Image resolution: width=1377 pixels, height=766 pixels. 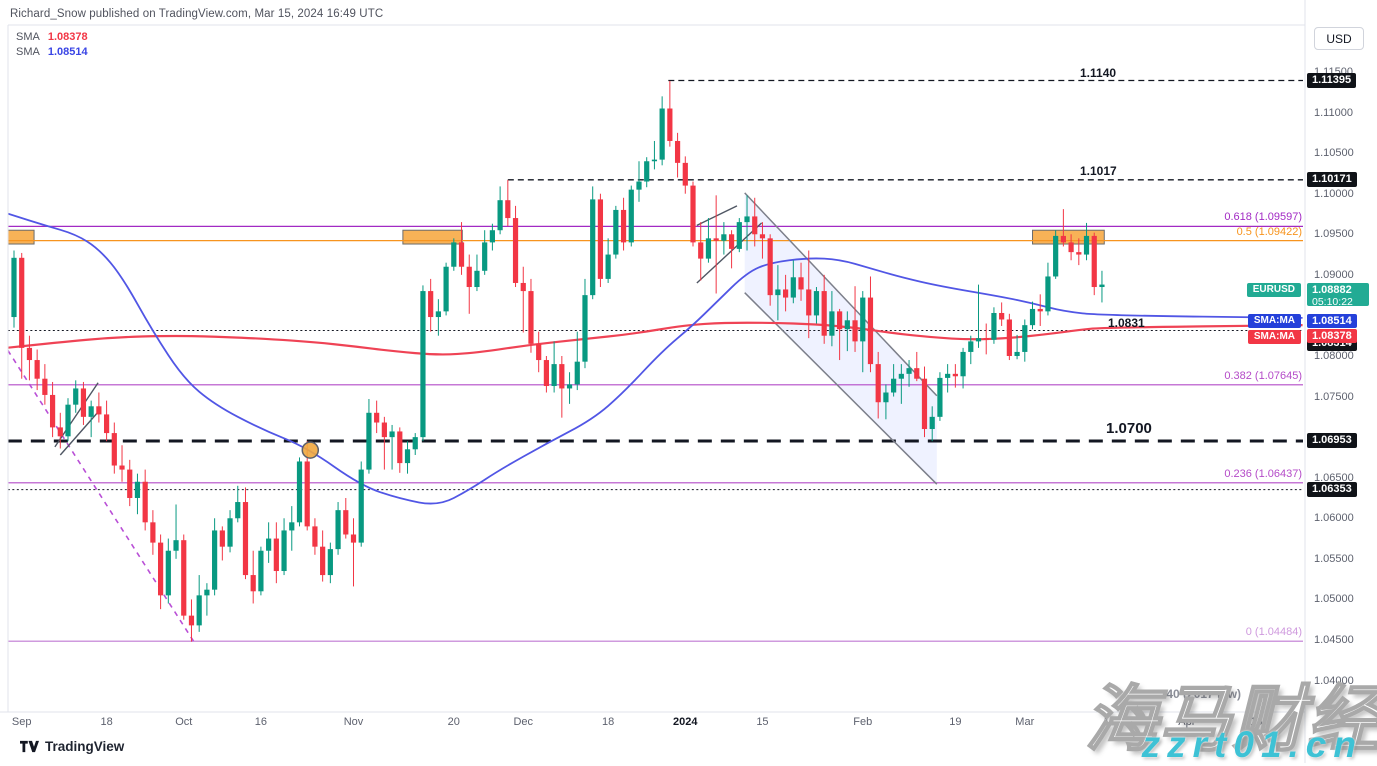 I want to click on price-axis-tick: 1.10500, so click(x=1334, y=153).